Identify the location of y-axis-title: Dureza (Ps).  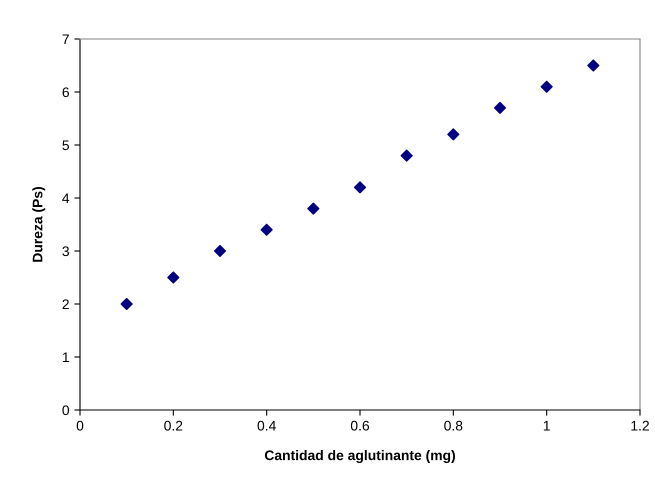
(39, 224).